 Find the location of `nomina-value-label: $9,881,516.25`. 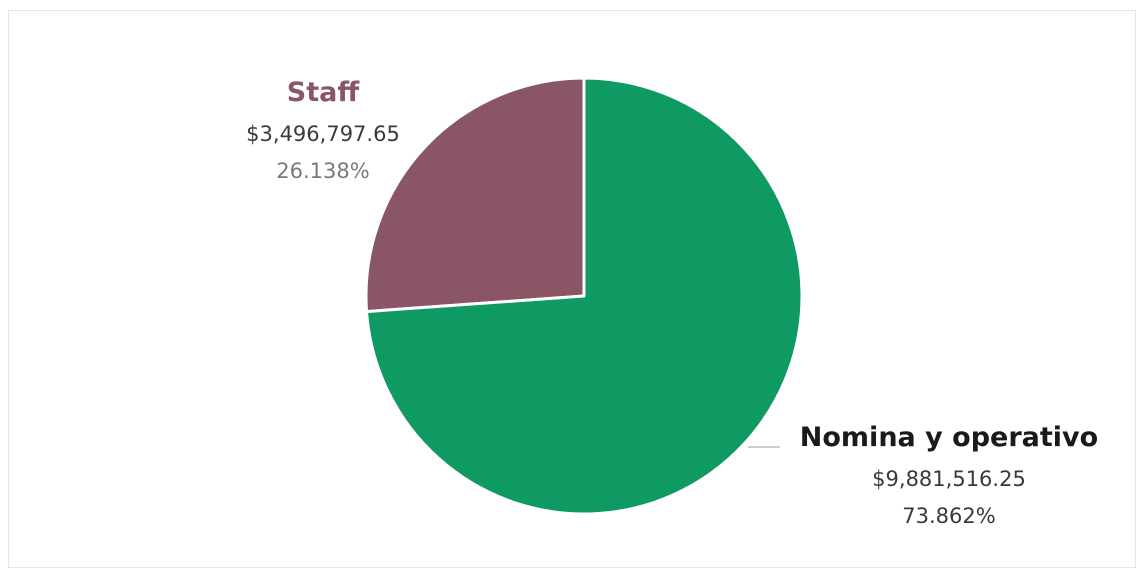

nomina-value-label: $9,881,516.25 is located at coordinates (949, 479).